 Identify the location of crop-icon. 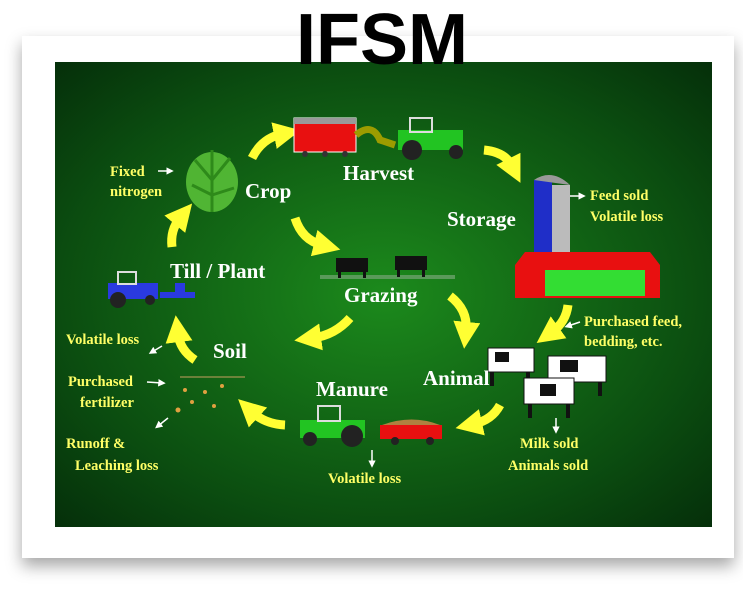
(212, 181).